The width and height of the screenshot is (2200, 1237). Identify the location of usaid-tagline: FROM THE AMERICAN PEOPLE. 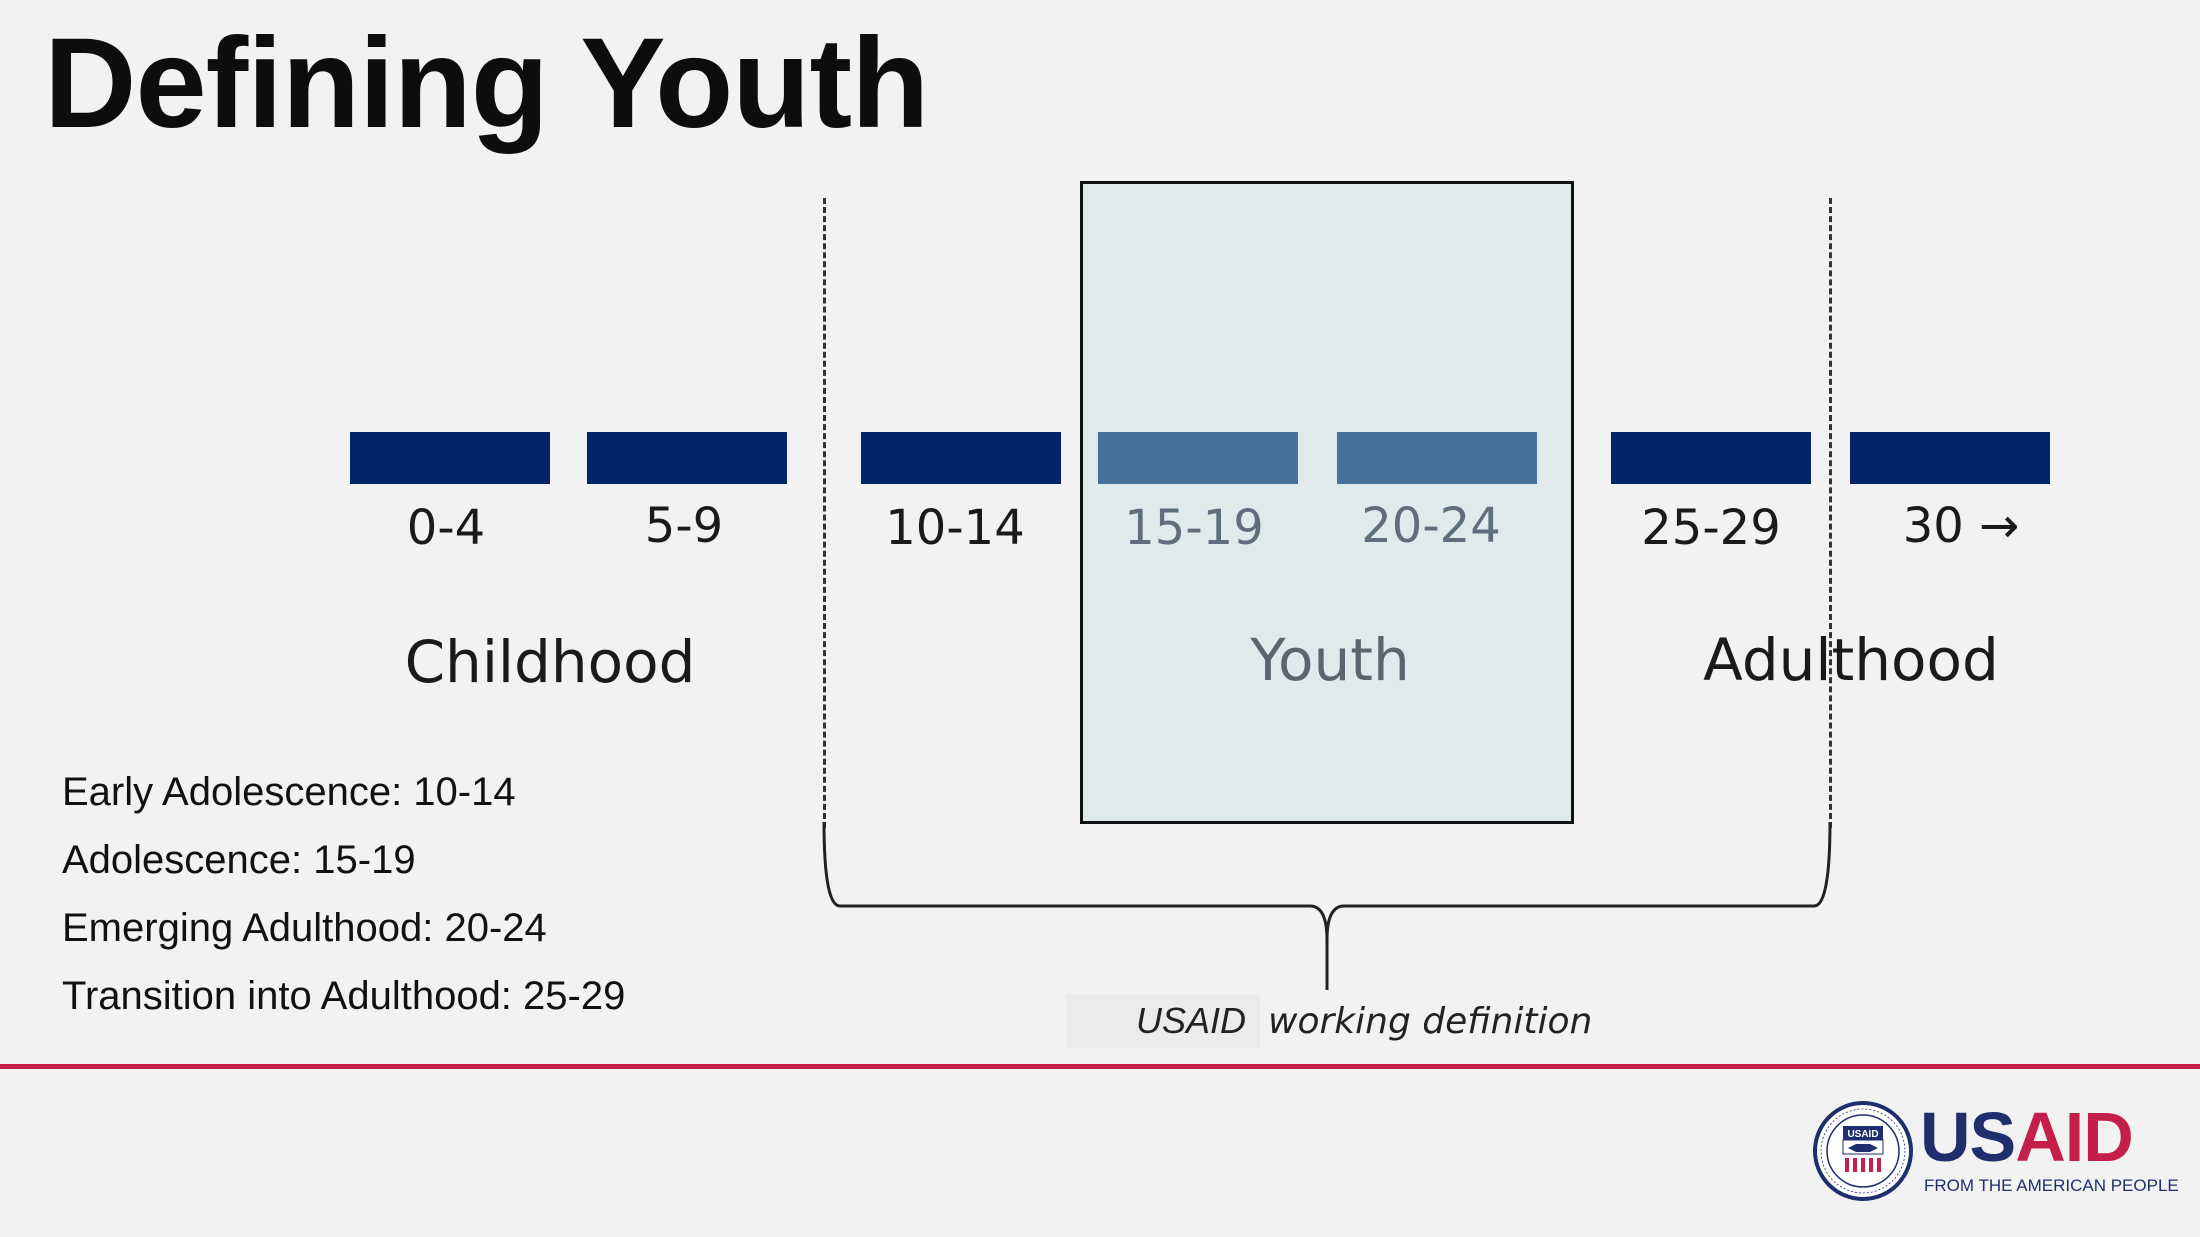
(2051, 1185).